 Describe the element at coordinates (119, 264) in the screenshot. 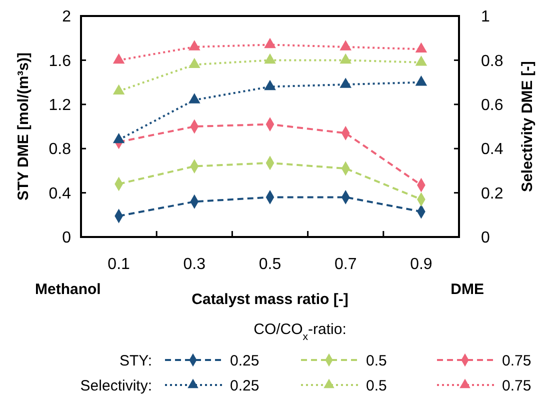

I see `x-tick-label: 0.1` at that location.